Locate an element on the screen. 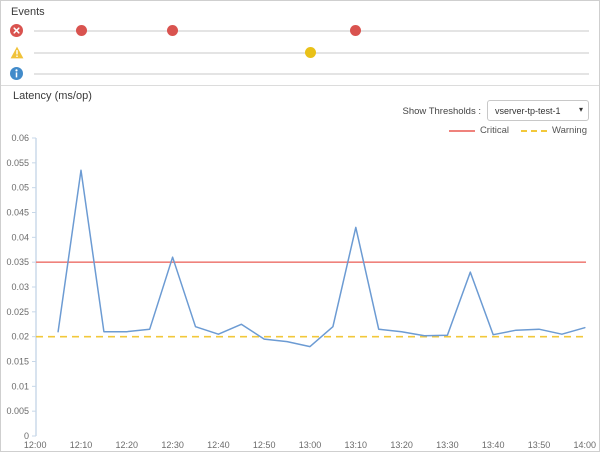  x-tick-label: 13:40 is located at coordinates (493, 445).